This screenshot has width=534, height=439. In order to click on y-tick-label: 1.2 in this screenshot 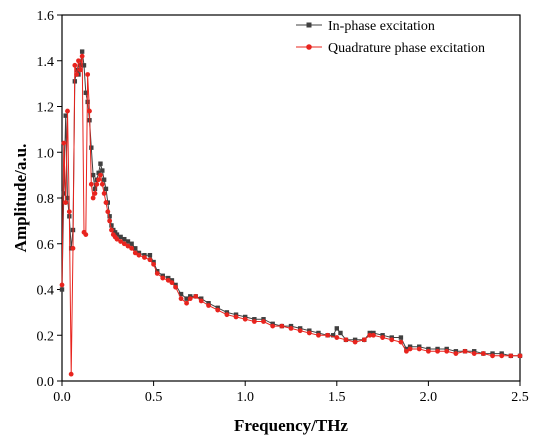, I will do `click(46, 108)`.